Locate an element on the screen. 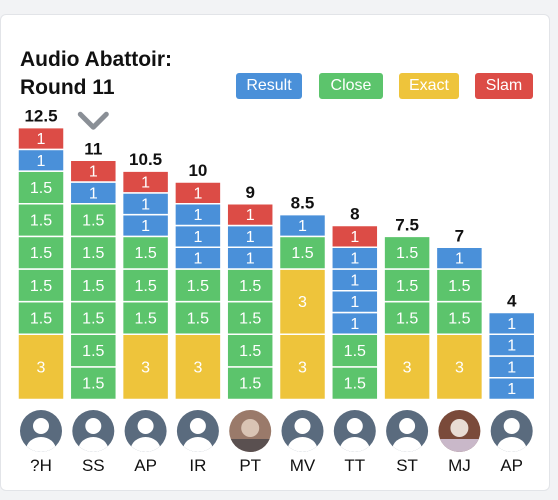  total-label: 9 is located at coordinates (249, 192).